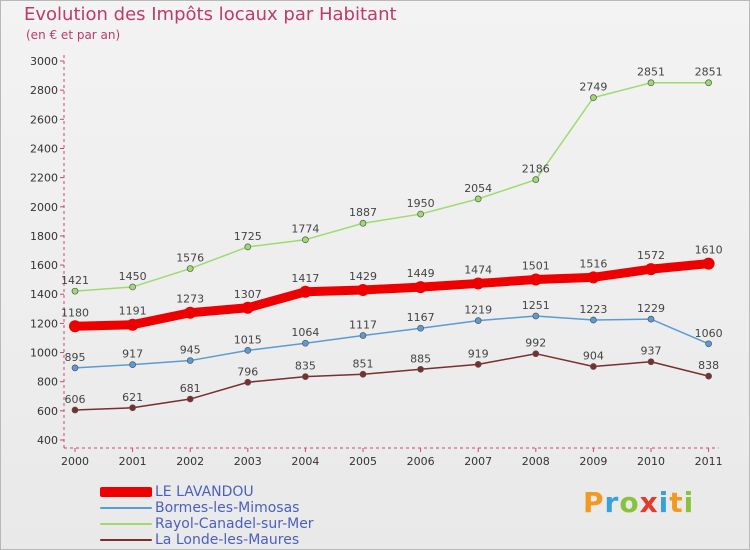  I want to click on y-tick-label: 1800, so click(44, 236).